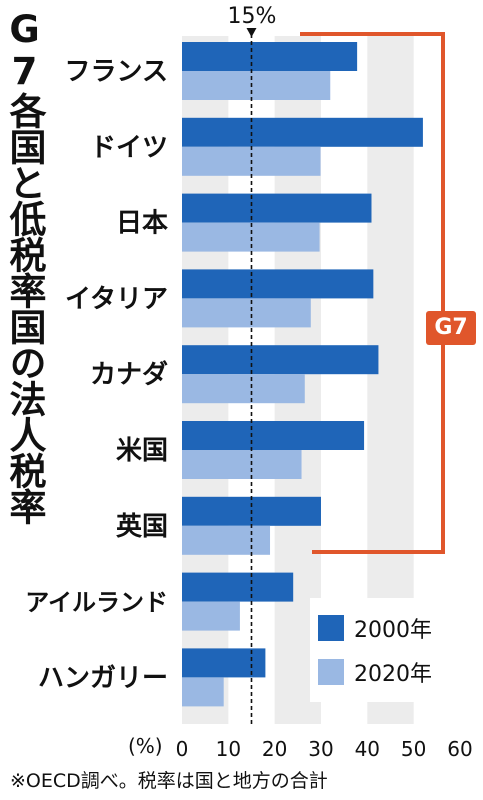  Describe the element at coordinates (116, 299) in the screenshot. I see `category-label: イタリア` at that location.